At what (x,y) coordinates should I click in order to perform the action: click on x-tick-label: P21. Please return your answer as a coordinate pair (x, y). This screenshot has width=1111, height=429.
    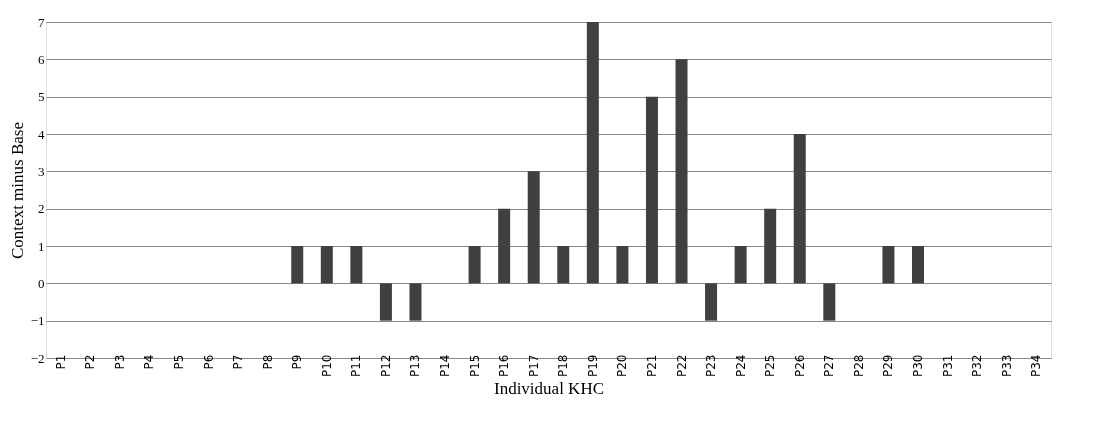
    Looking at the image, I should click on (651, 366).